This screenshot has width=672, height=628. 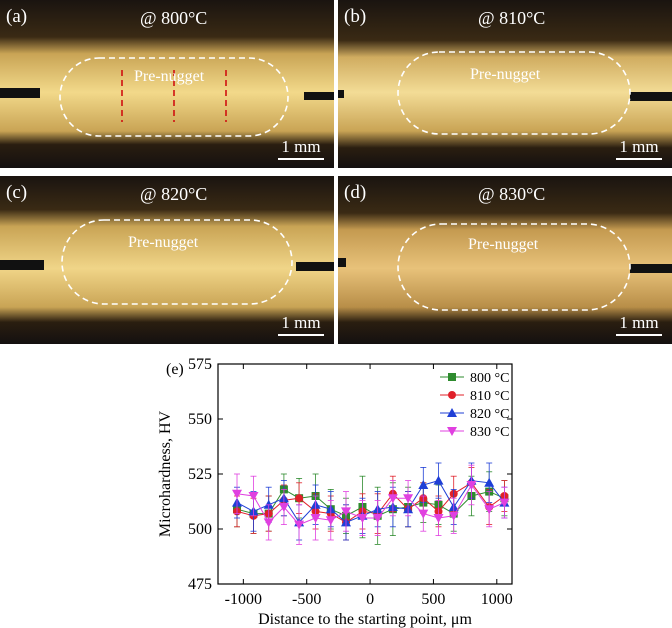 I want to click on micrograph-b: (b) @ 810°C Pre-nugget 1 mm, so click(x=505, y=84).